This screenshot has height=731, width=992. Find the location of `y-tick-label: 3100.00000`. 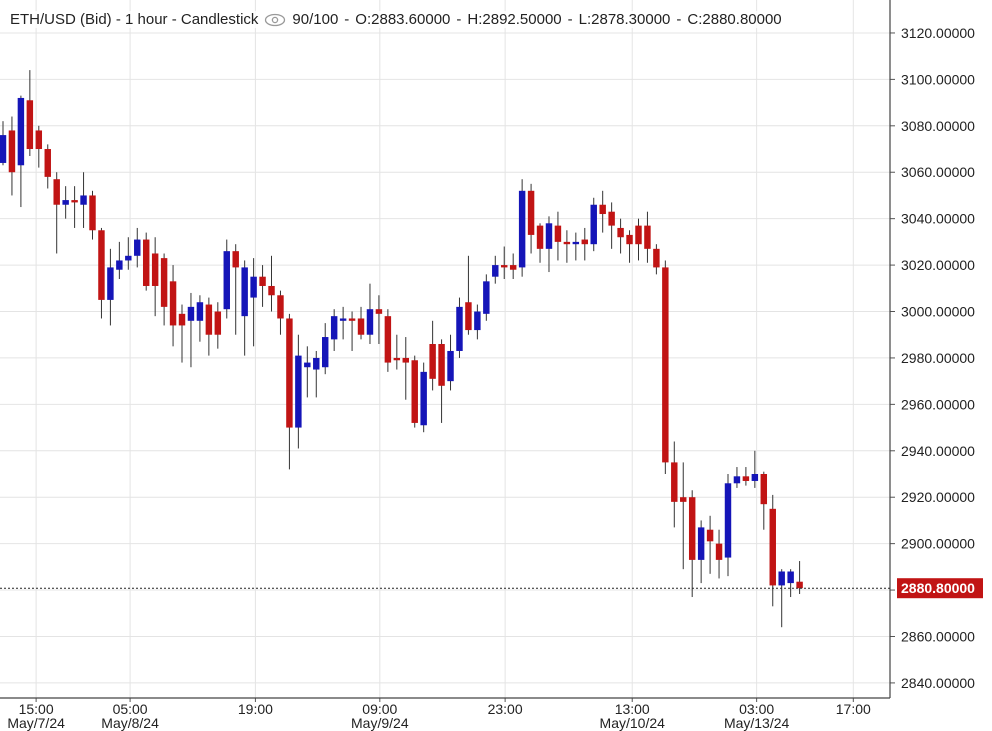

y-tick-label: 3100.00000 is located at coordinates (938, 79).